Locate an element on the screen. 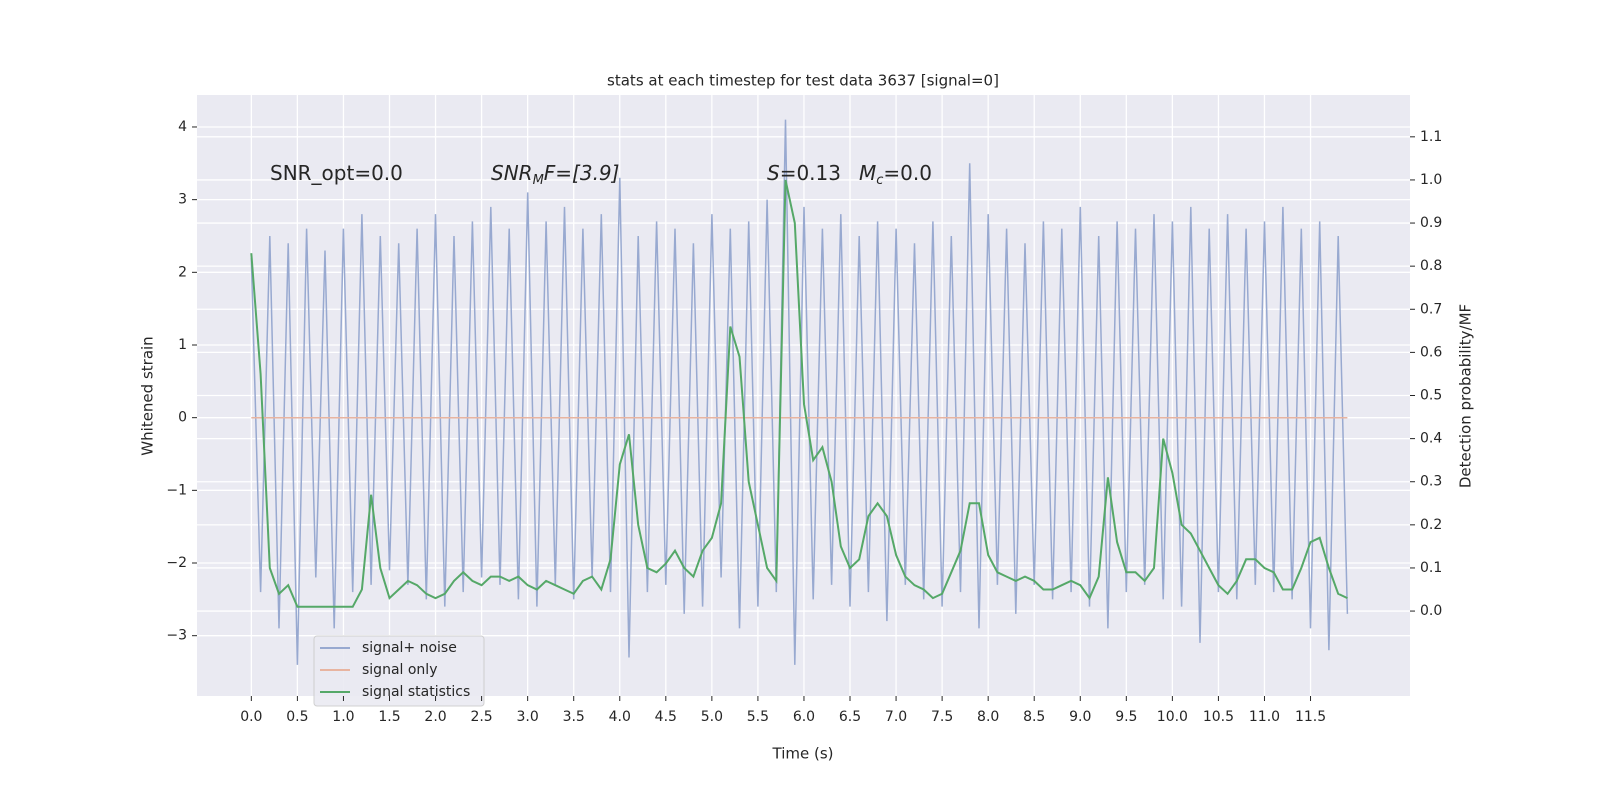 The width and height of the screenshot is (1600, 800). x-tick-label: 2.0 is located at coordinates (435, 717).